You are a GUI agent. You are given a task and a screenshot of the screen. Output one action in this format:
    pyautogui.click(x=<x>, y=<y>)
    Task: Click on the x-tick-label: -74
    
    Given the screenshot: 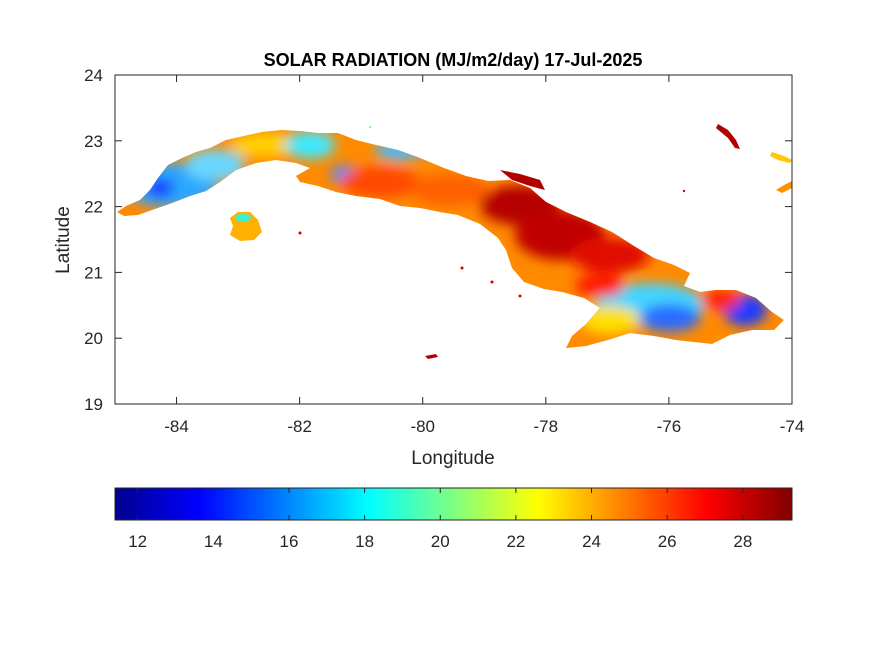 What is the action you would take?
    pyautogui.click(x=792, y=426)
    